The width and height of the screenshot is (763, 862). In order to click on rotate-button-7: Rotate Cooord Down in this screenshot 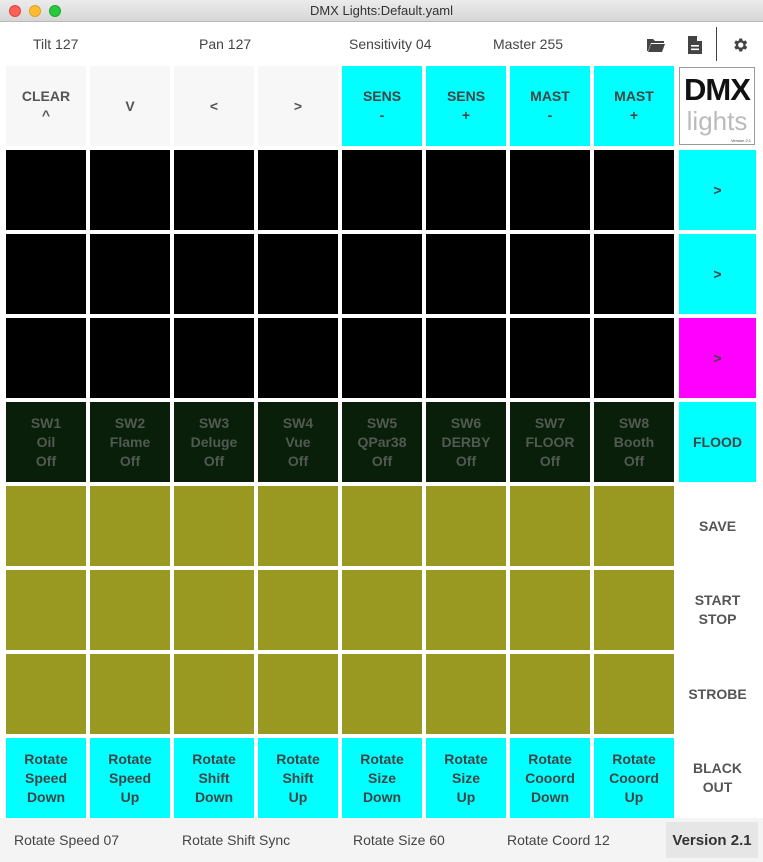, I will do `click(550, 778)`.